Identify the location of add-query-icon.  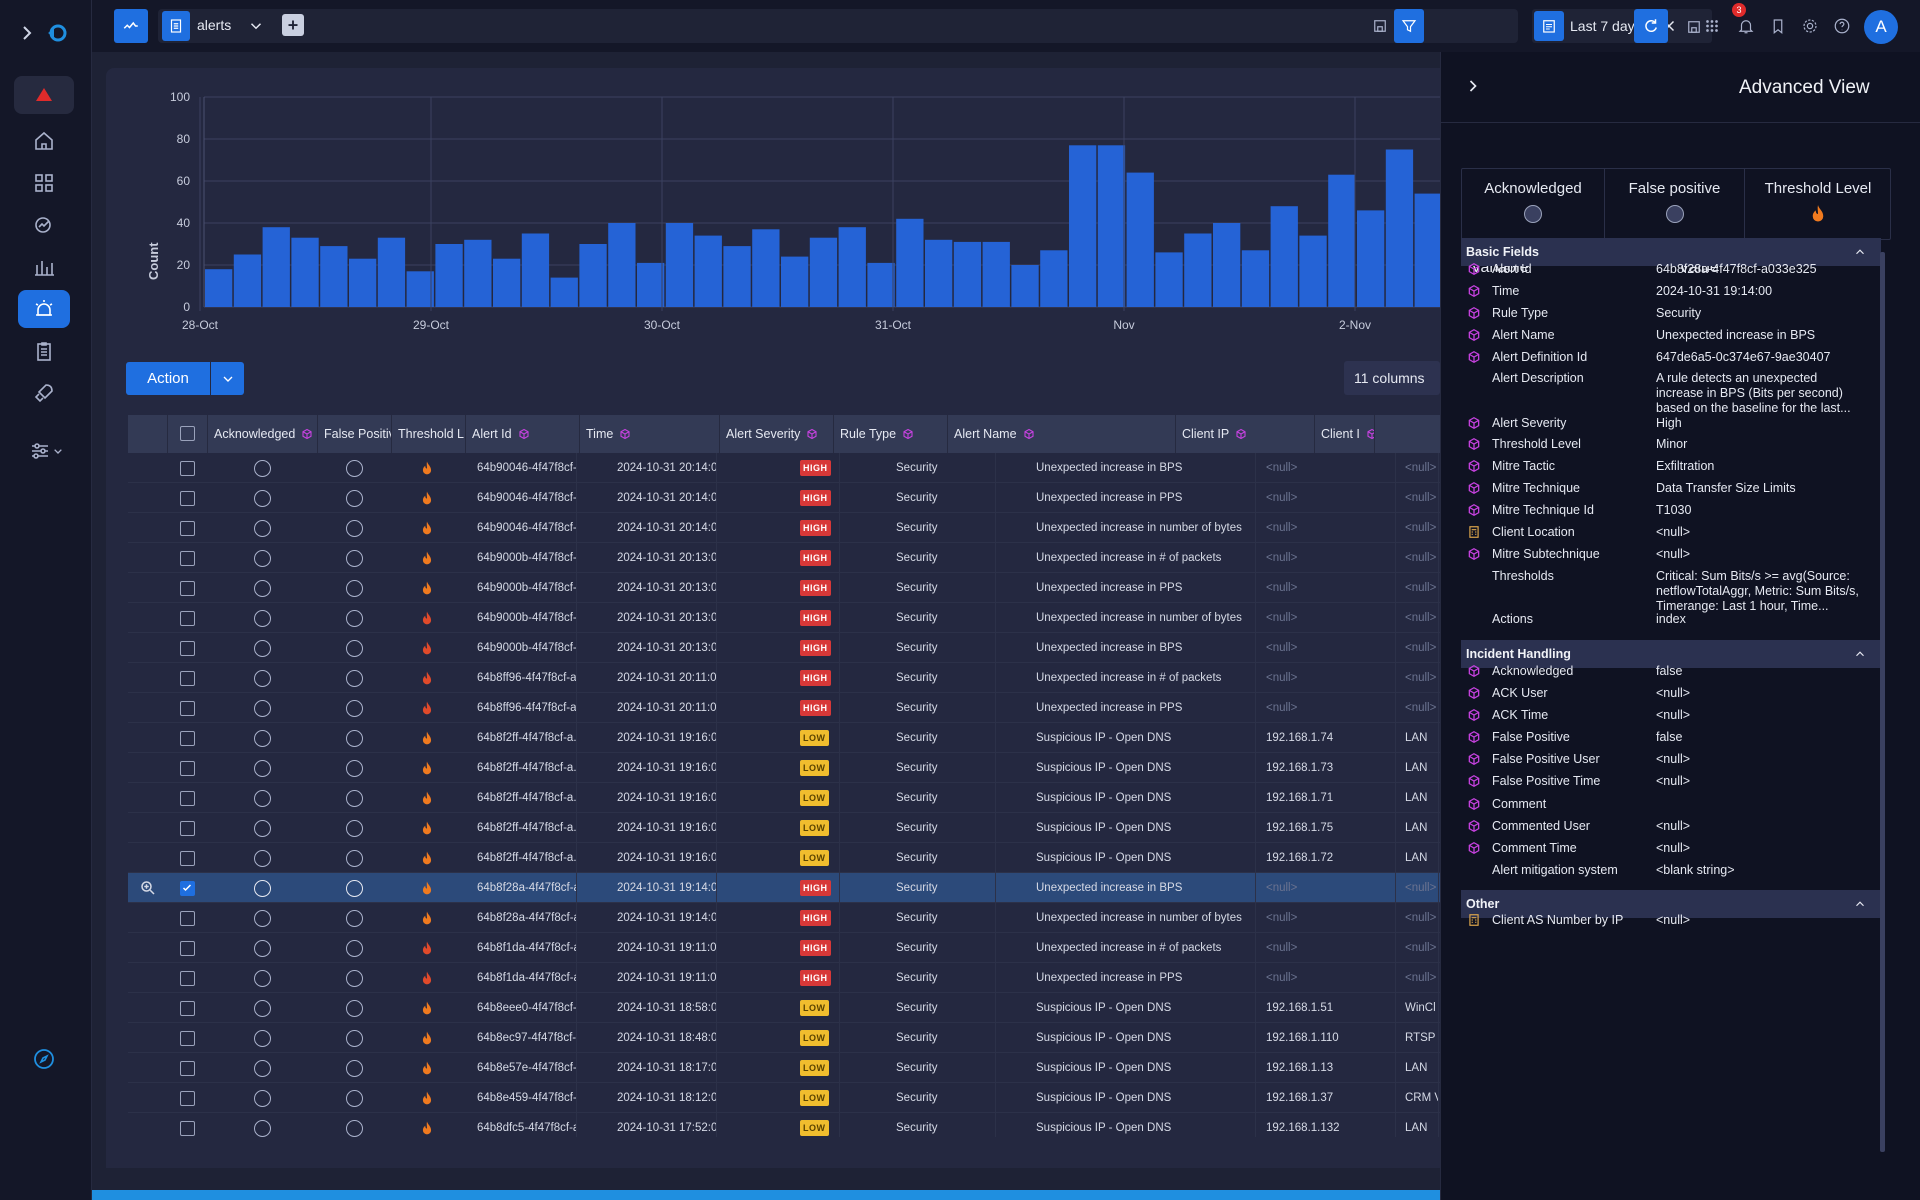
(293, 25).